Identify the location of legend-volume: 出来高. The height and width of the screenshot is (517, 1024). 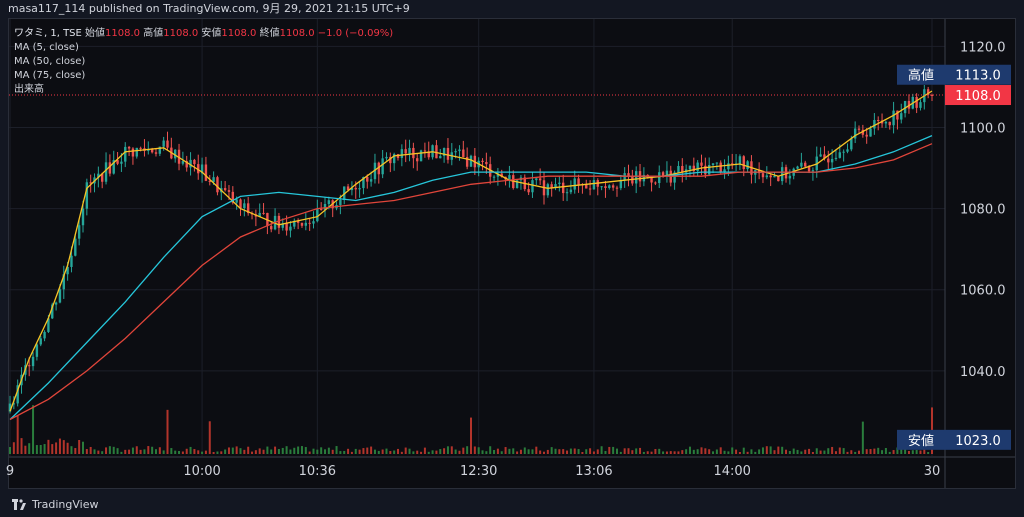
(29, 89).